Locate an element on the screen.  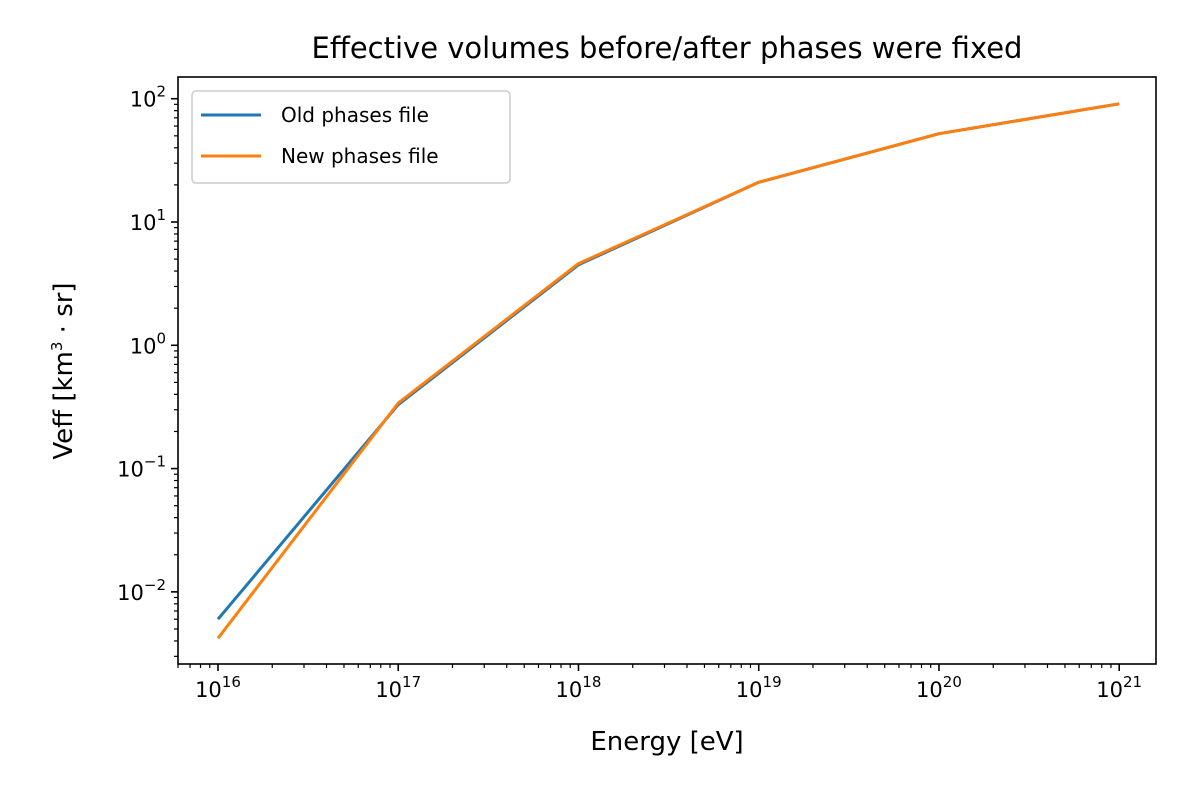
x-tick-exp: 16 is located at coordinates (231, 682).